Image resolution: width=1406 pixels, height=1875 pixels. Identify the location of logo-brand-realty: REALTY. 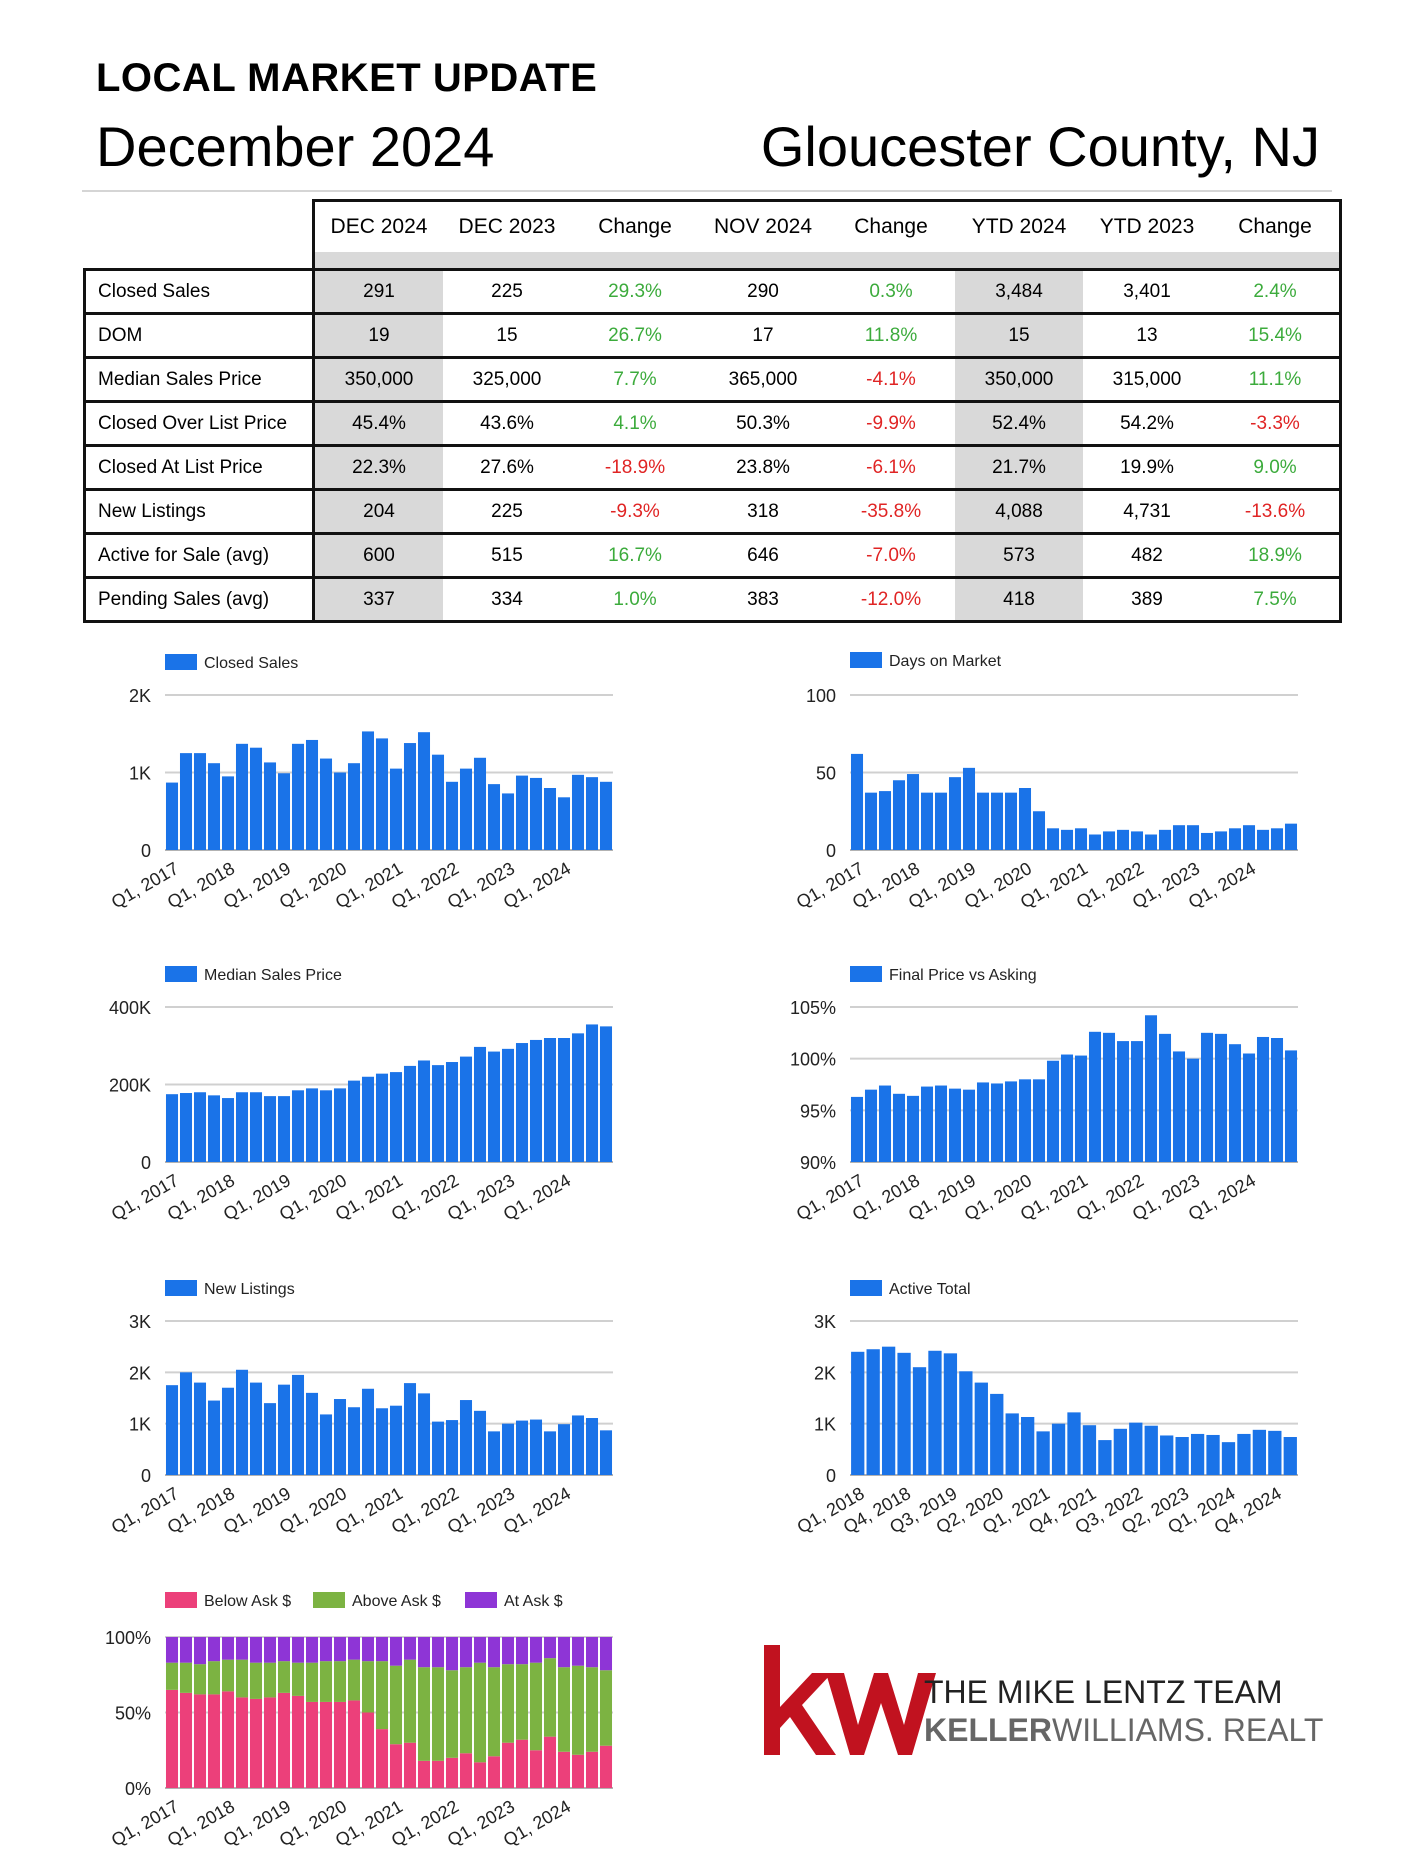
(1269, 1730).